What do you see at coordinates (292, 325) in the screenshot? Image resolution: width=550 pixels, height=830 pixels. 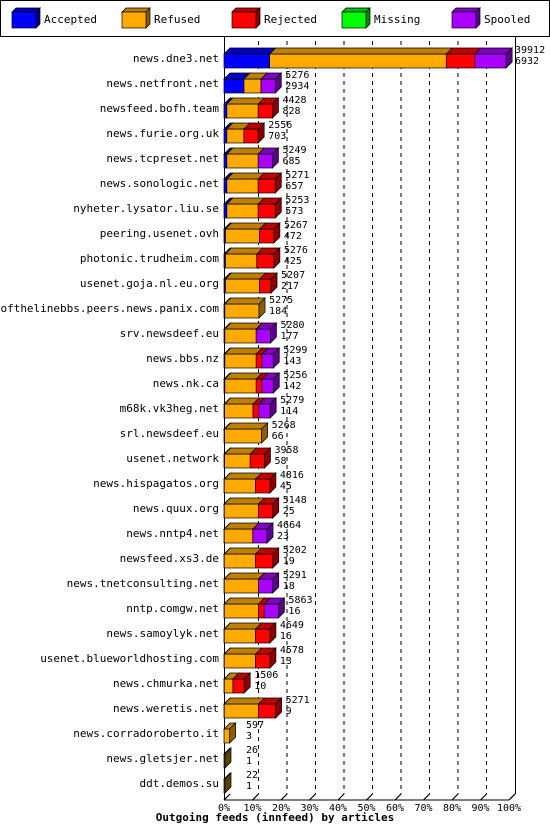 I see `offered-count: 5280` at bounding box center [292, 325].